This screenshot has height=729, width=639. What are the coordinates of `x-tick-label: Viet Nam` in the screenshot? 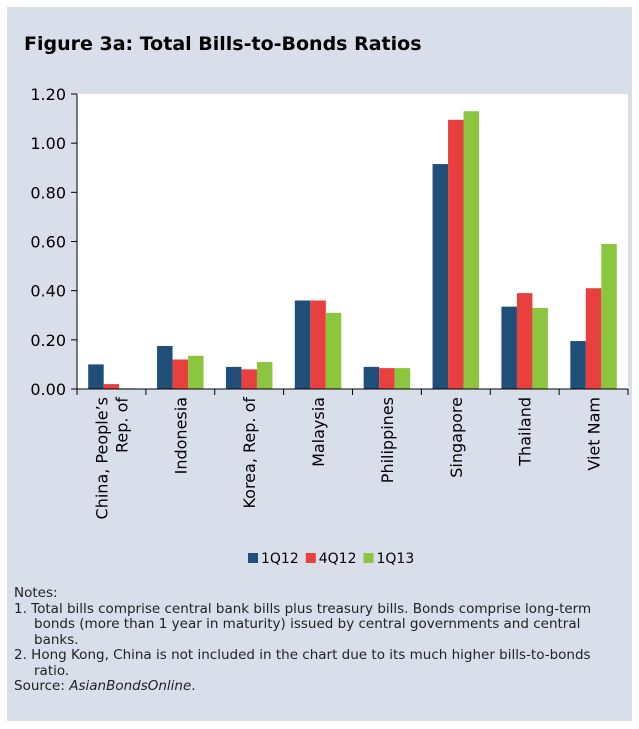 It's located at (594, 434).